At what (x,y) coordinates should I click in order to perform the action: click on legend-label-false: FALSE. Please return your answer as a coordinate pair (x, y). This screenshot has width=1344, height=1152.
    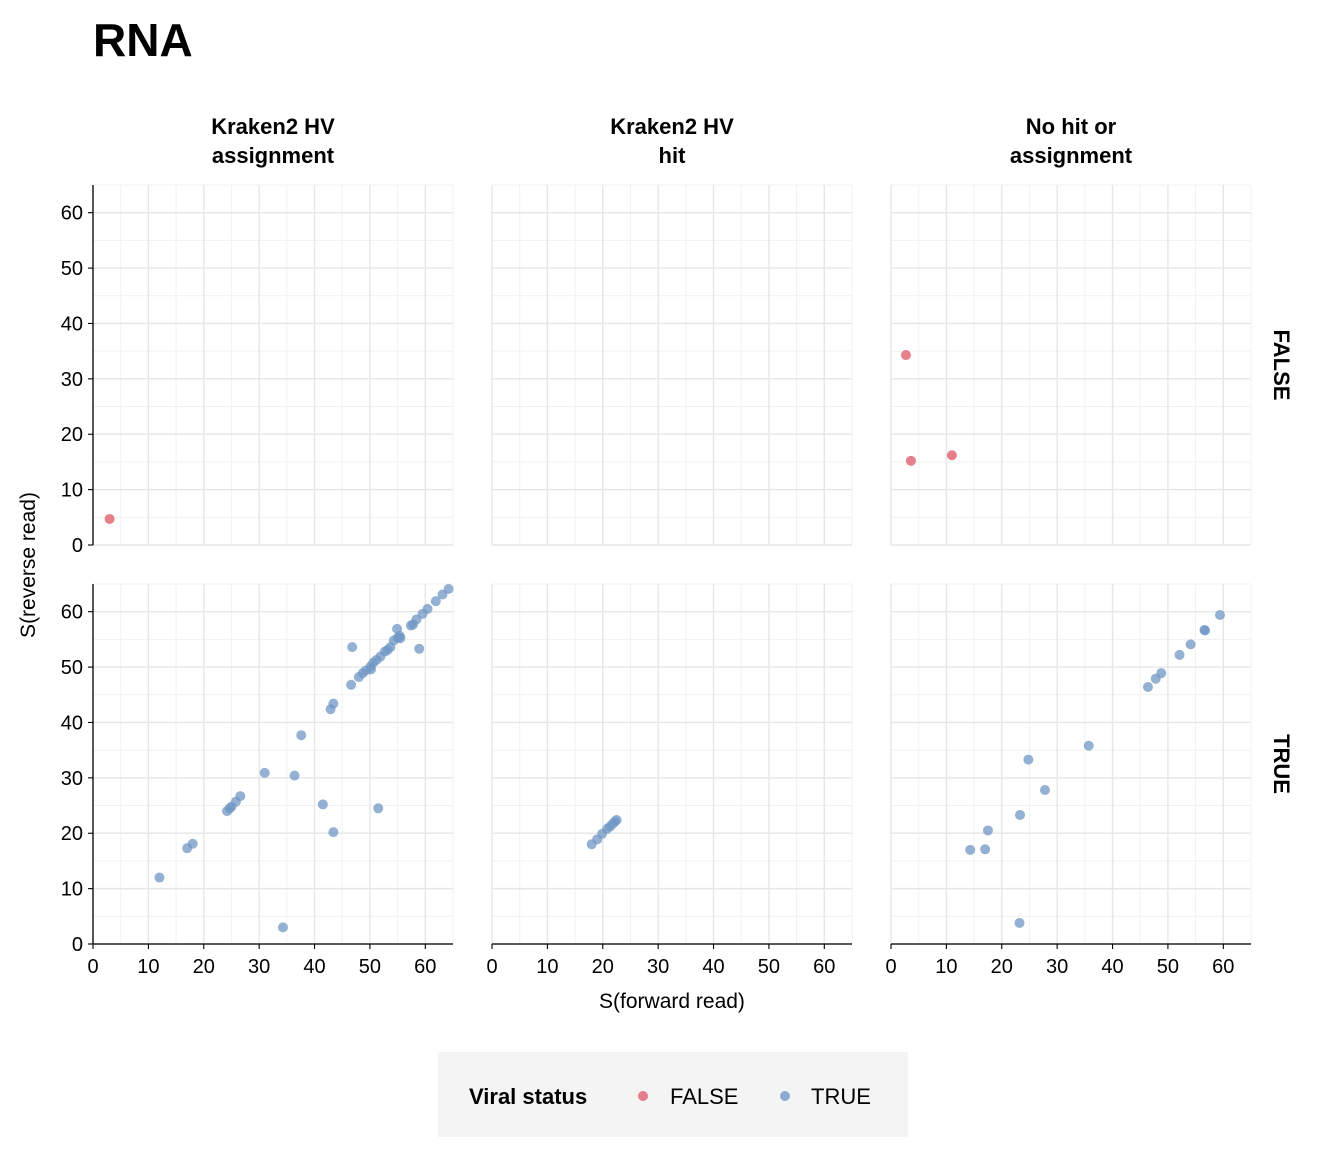
    Looking at the image, I should click on (704, 1096).